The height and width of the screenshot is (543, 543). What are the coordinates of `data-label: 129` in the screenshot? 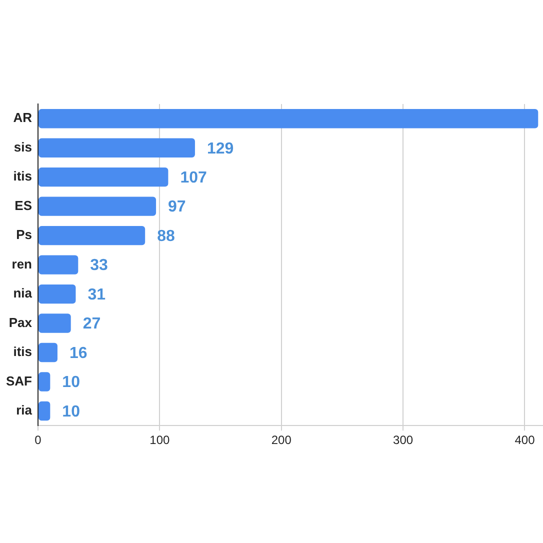 It's located at (220, 149).